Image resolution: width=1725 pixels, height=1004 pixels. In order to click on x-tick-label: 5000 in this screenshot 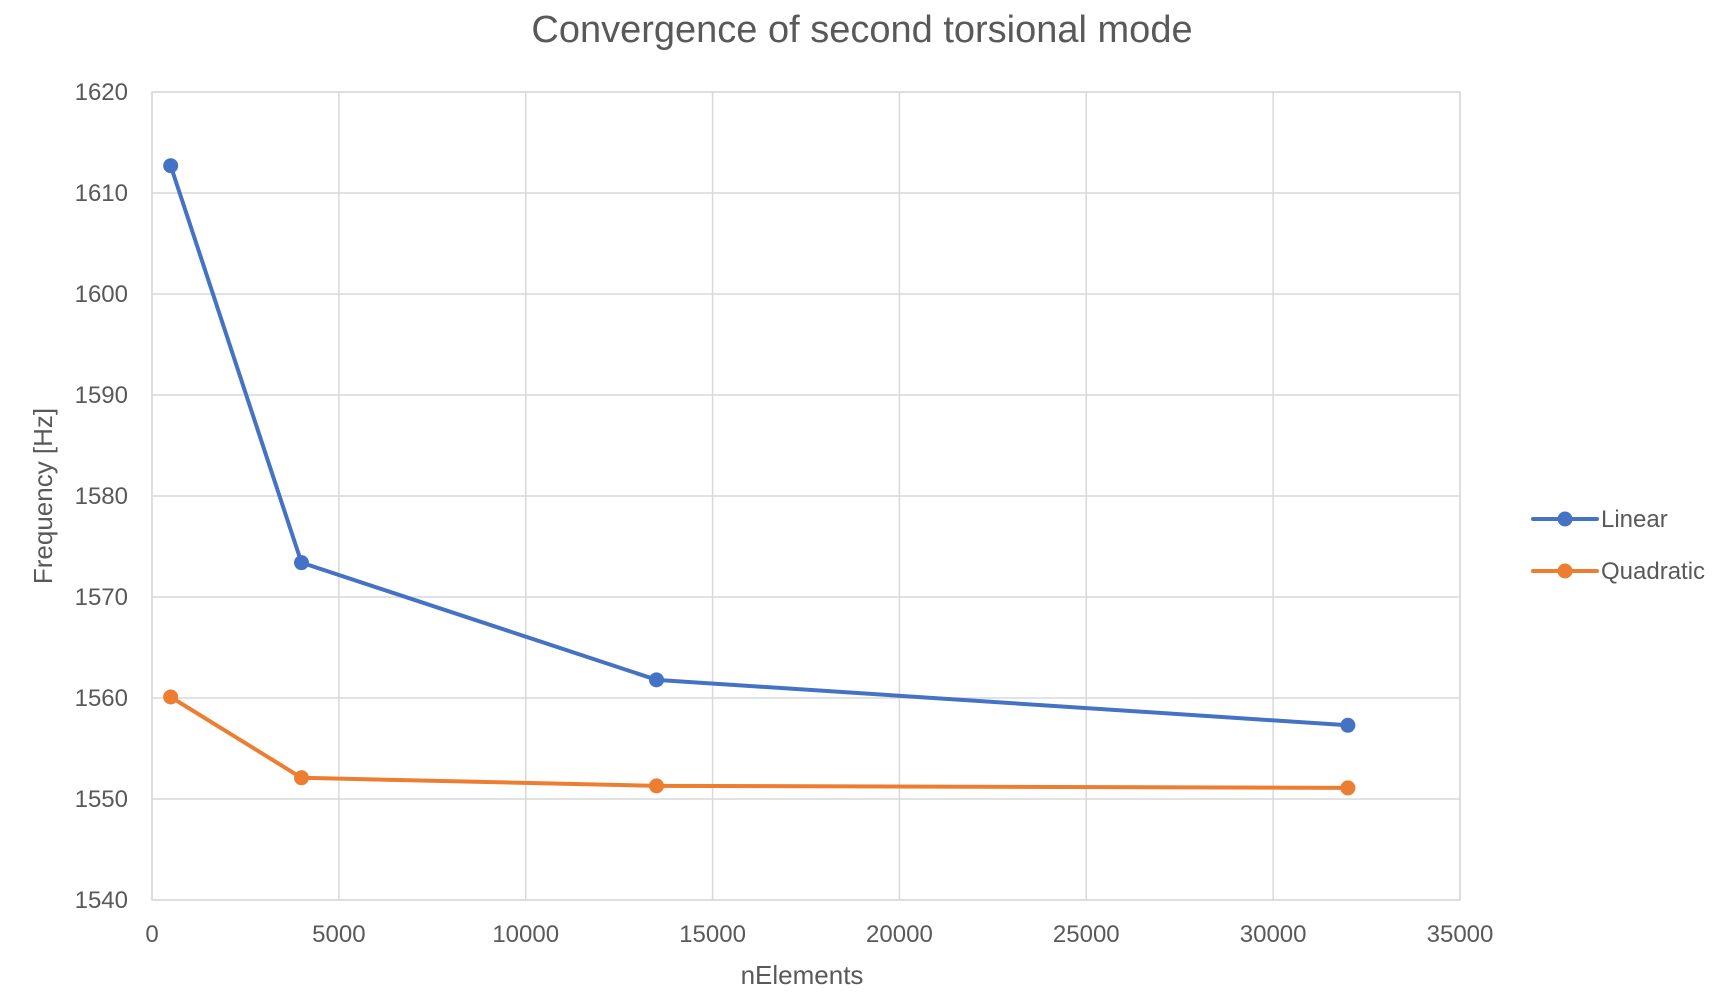, I will do `click(338, 934)`.